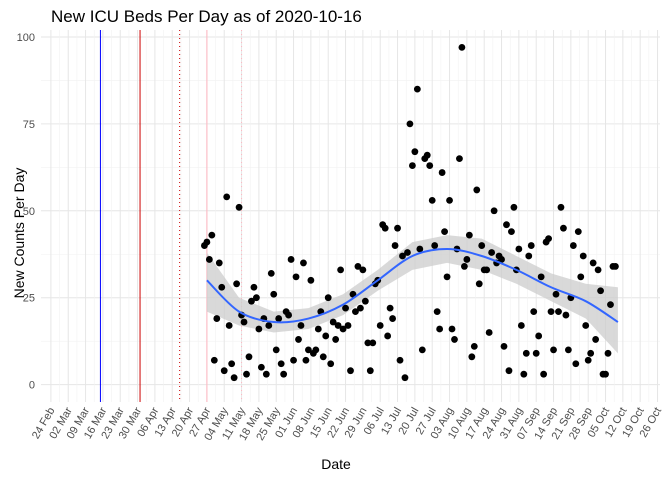 Image resolution: width=672 pixels, height=480 pixels. I want to click on y-tick-label: 100, so click(26, 38).